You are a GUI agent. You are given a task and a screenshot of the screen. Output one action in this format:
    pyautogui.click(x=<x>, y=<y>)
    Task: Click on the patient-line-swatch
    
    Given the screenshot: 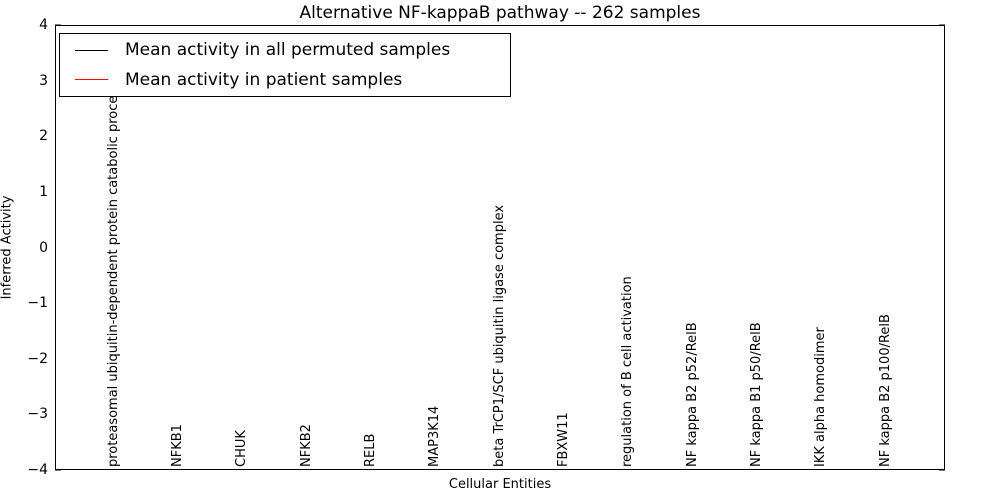 What is the action you would take?
    pyautogui.click(x=91, y=80)
    